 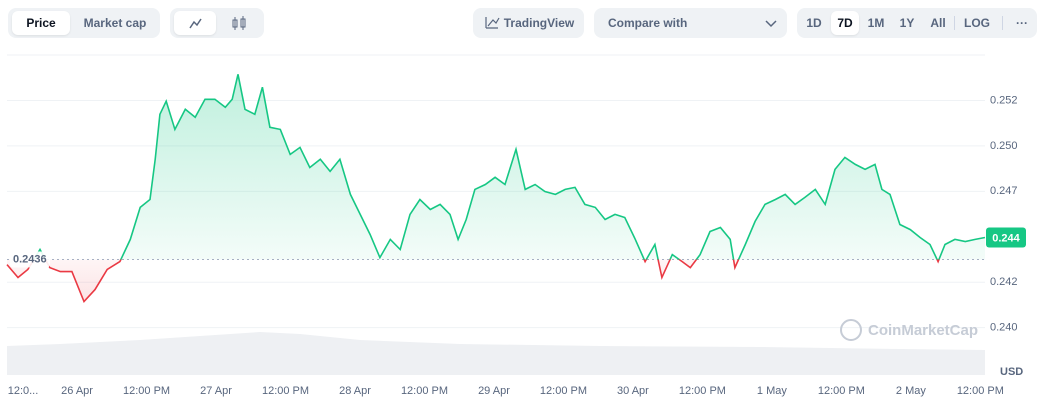 I want to click on watermark-logo, so click(x=851, y=330).